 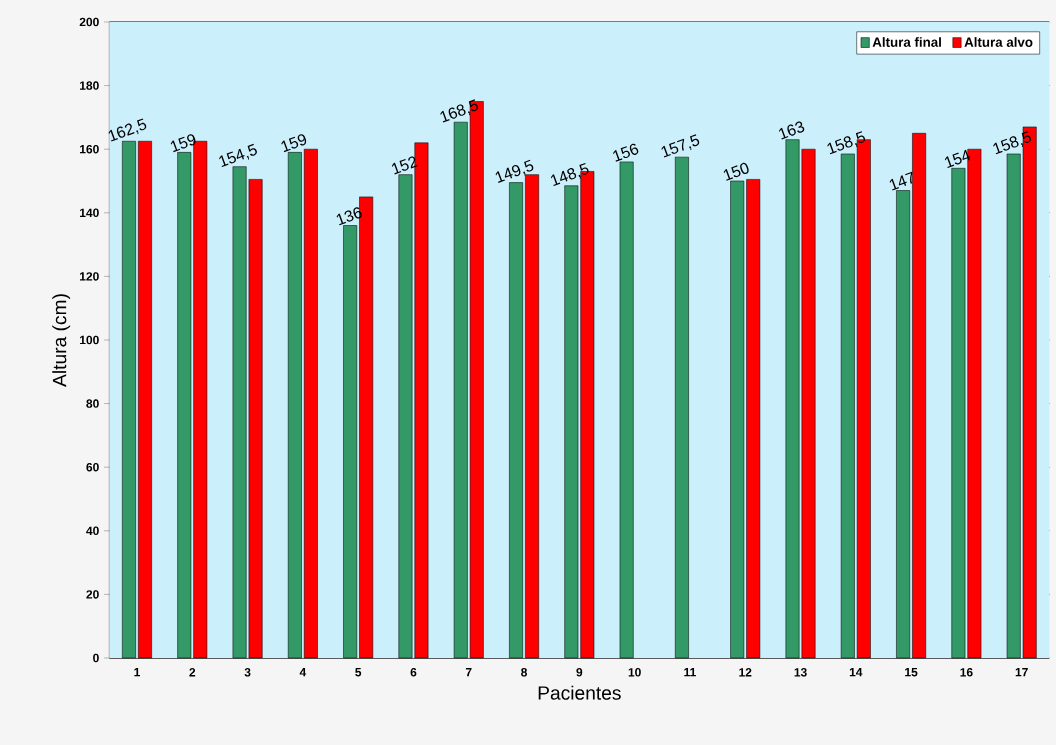 I want to click on y-axis-title: Altura (cm), so click(x=61, y=340).